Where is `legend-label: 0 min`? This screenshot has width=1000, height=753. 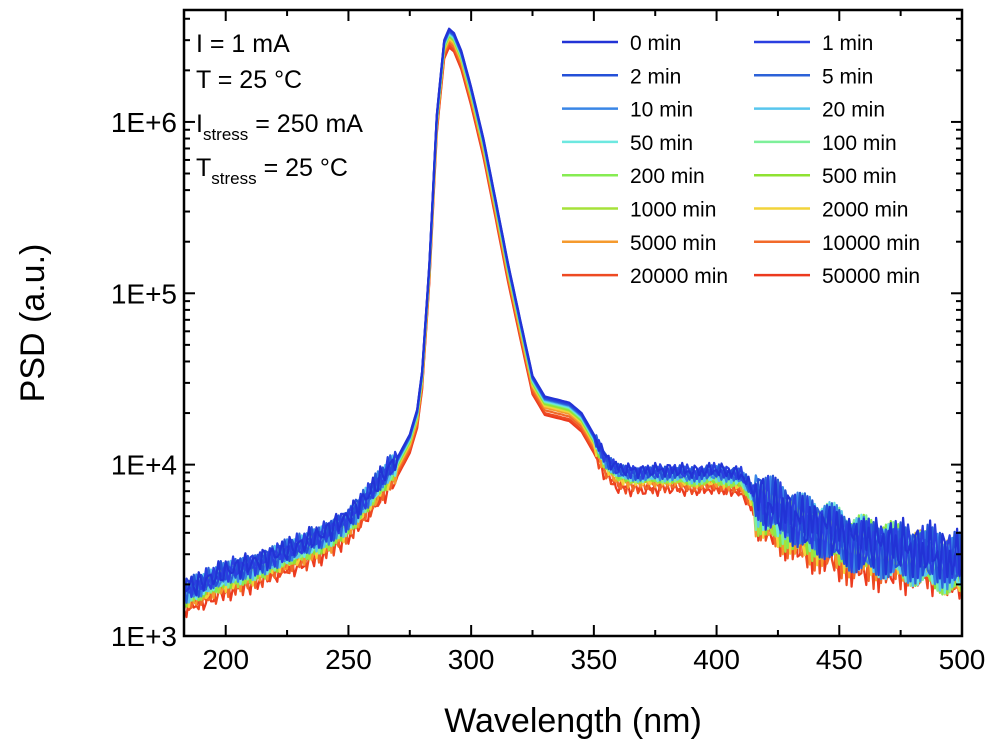 legend-label: 0 min is located at coordinates (655, 43).